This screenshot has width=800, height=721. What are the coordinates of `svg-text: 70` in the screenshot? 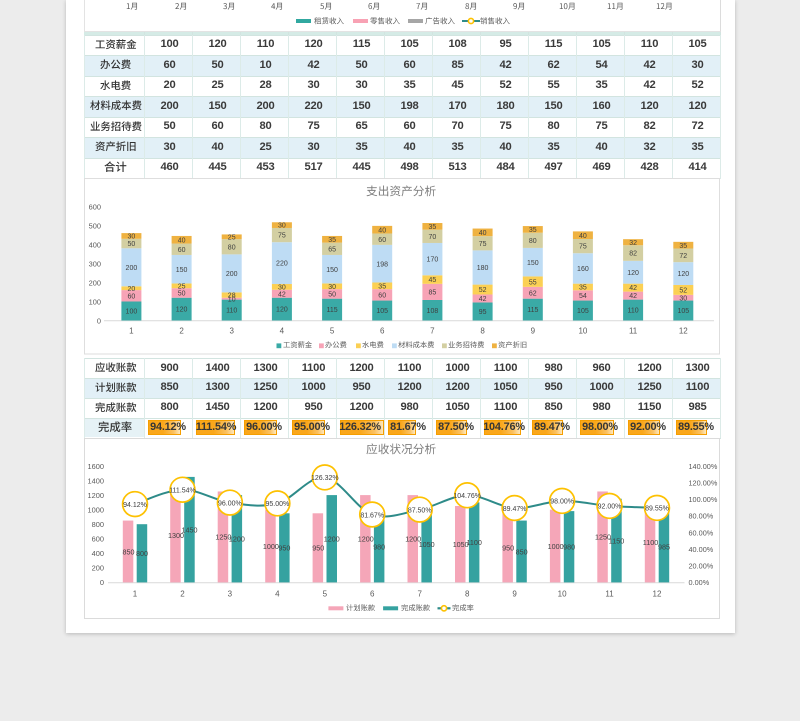 It's located at (433, 237).